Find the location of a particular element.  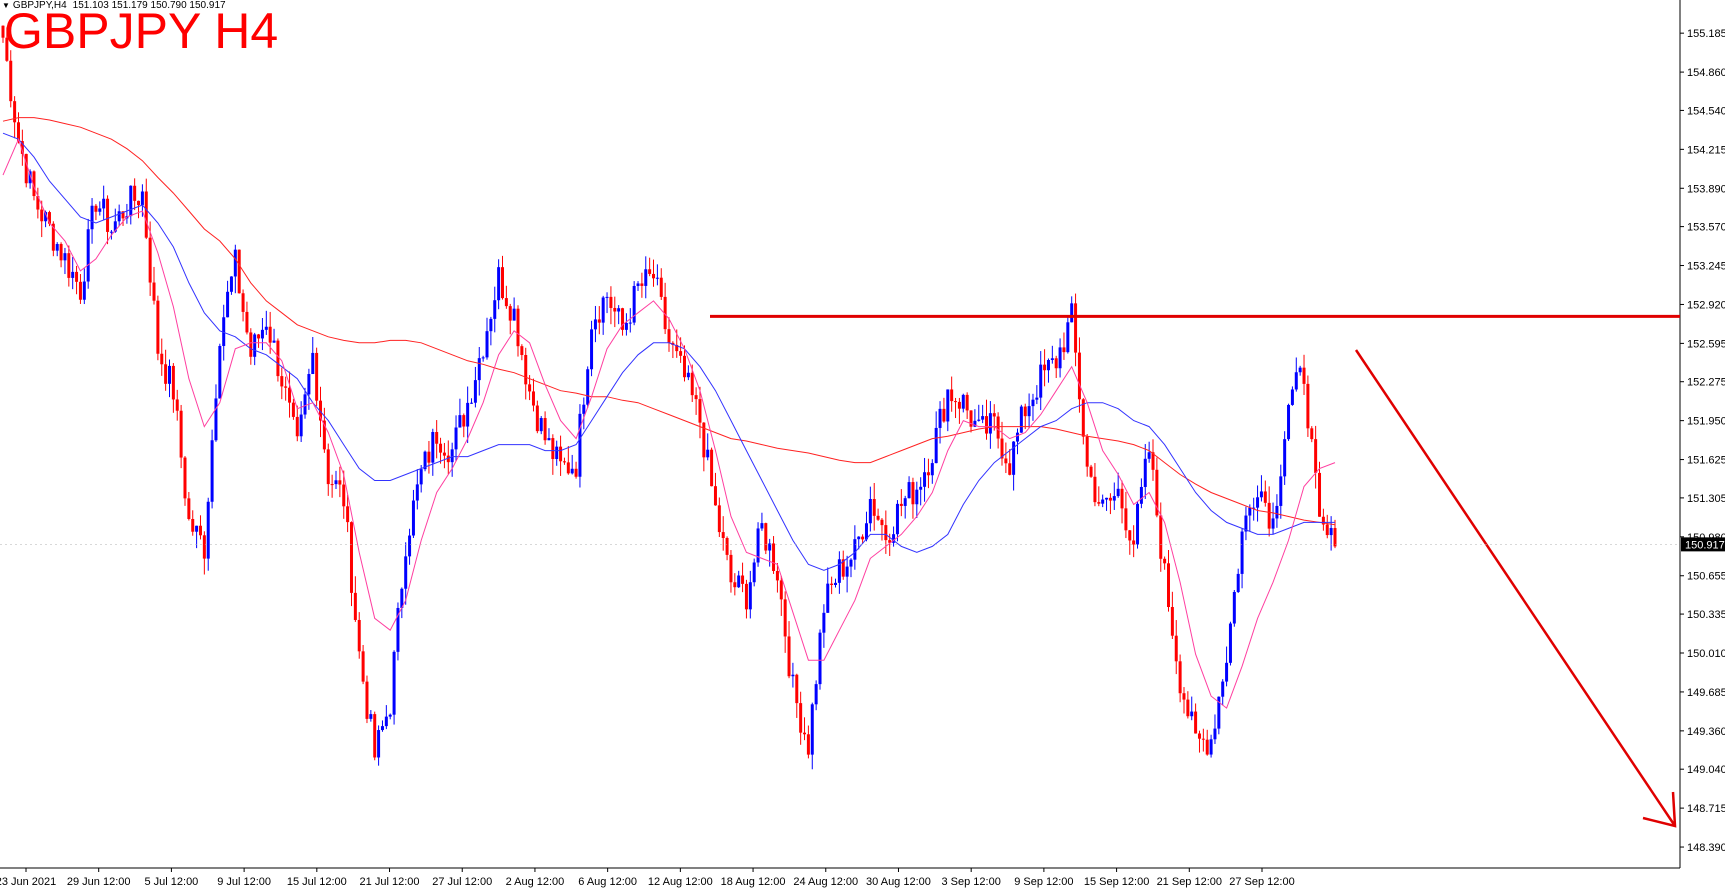

y-tick-label: 148.715 is located at coordinates (1706, 809).